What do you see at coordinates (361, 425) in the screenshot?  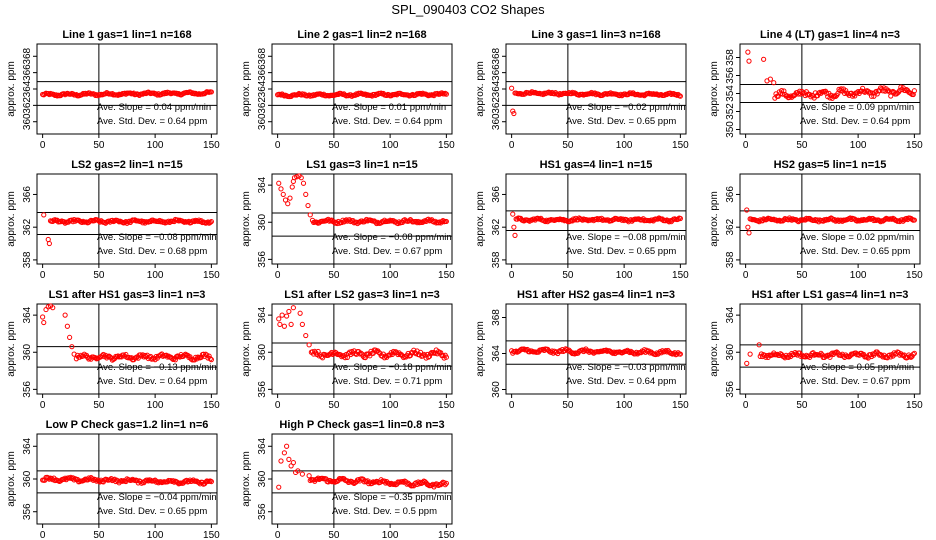 I see `panel-title: High P Check gas=1 lin=0.8 n=3` at bounding box center [361, 425].